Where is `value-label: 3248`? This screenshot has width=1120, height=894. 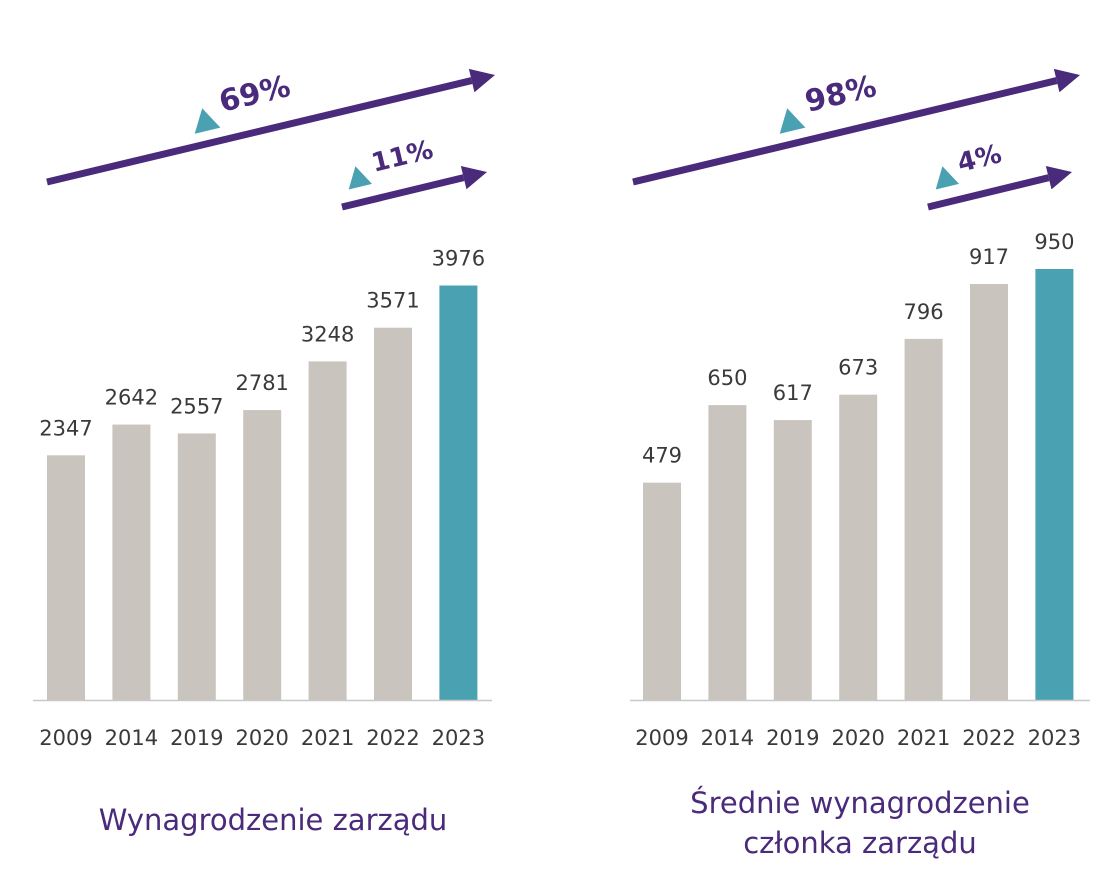 value-label: 3248 is located at coordinates (327, 334).